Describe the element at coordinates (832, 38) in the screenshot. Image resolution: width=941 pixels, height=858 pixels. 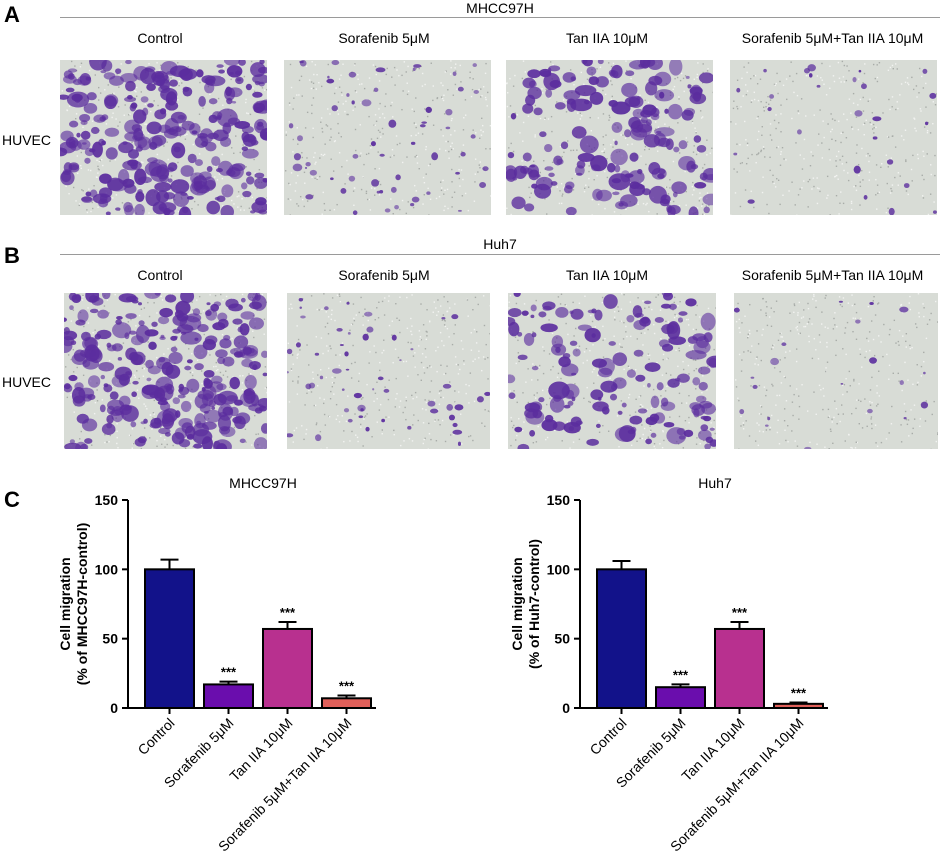
I see `panel-a-col-combo: Sorafenib 5μM+Tan IIA 10μM` at that location.